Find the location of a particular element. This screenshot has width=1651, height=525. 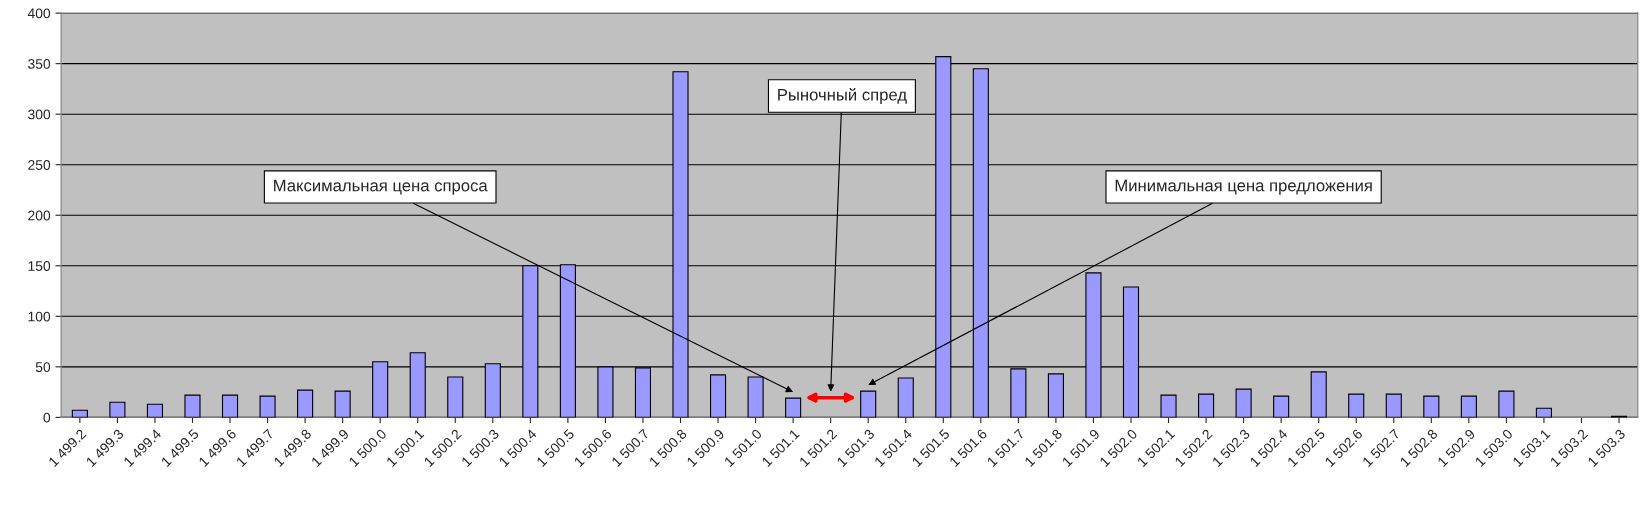

y-tick-label: 50 is located at coordinates (43, 367).